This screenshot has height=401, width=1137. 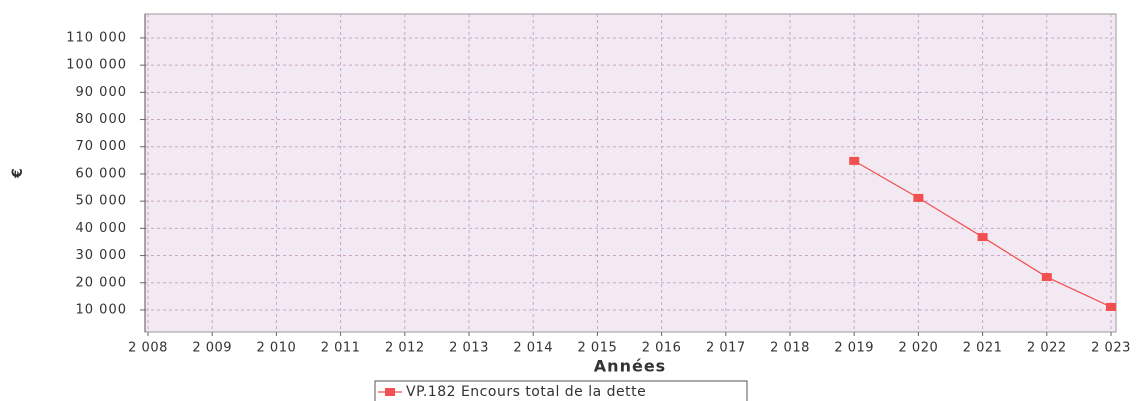 What do you see at coordinates (469, 348) in the screenshot?
I see `x-tick-label: 2 013` at bounding box center [469, 348].